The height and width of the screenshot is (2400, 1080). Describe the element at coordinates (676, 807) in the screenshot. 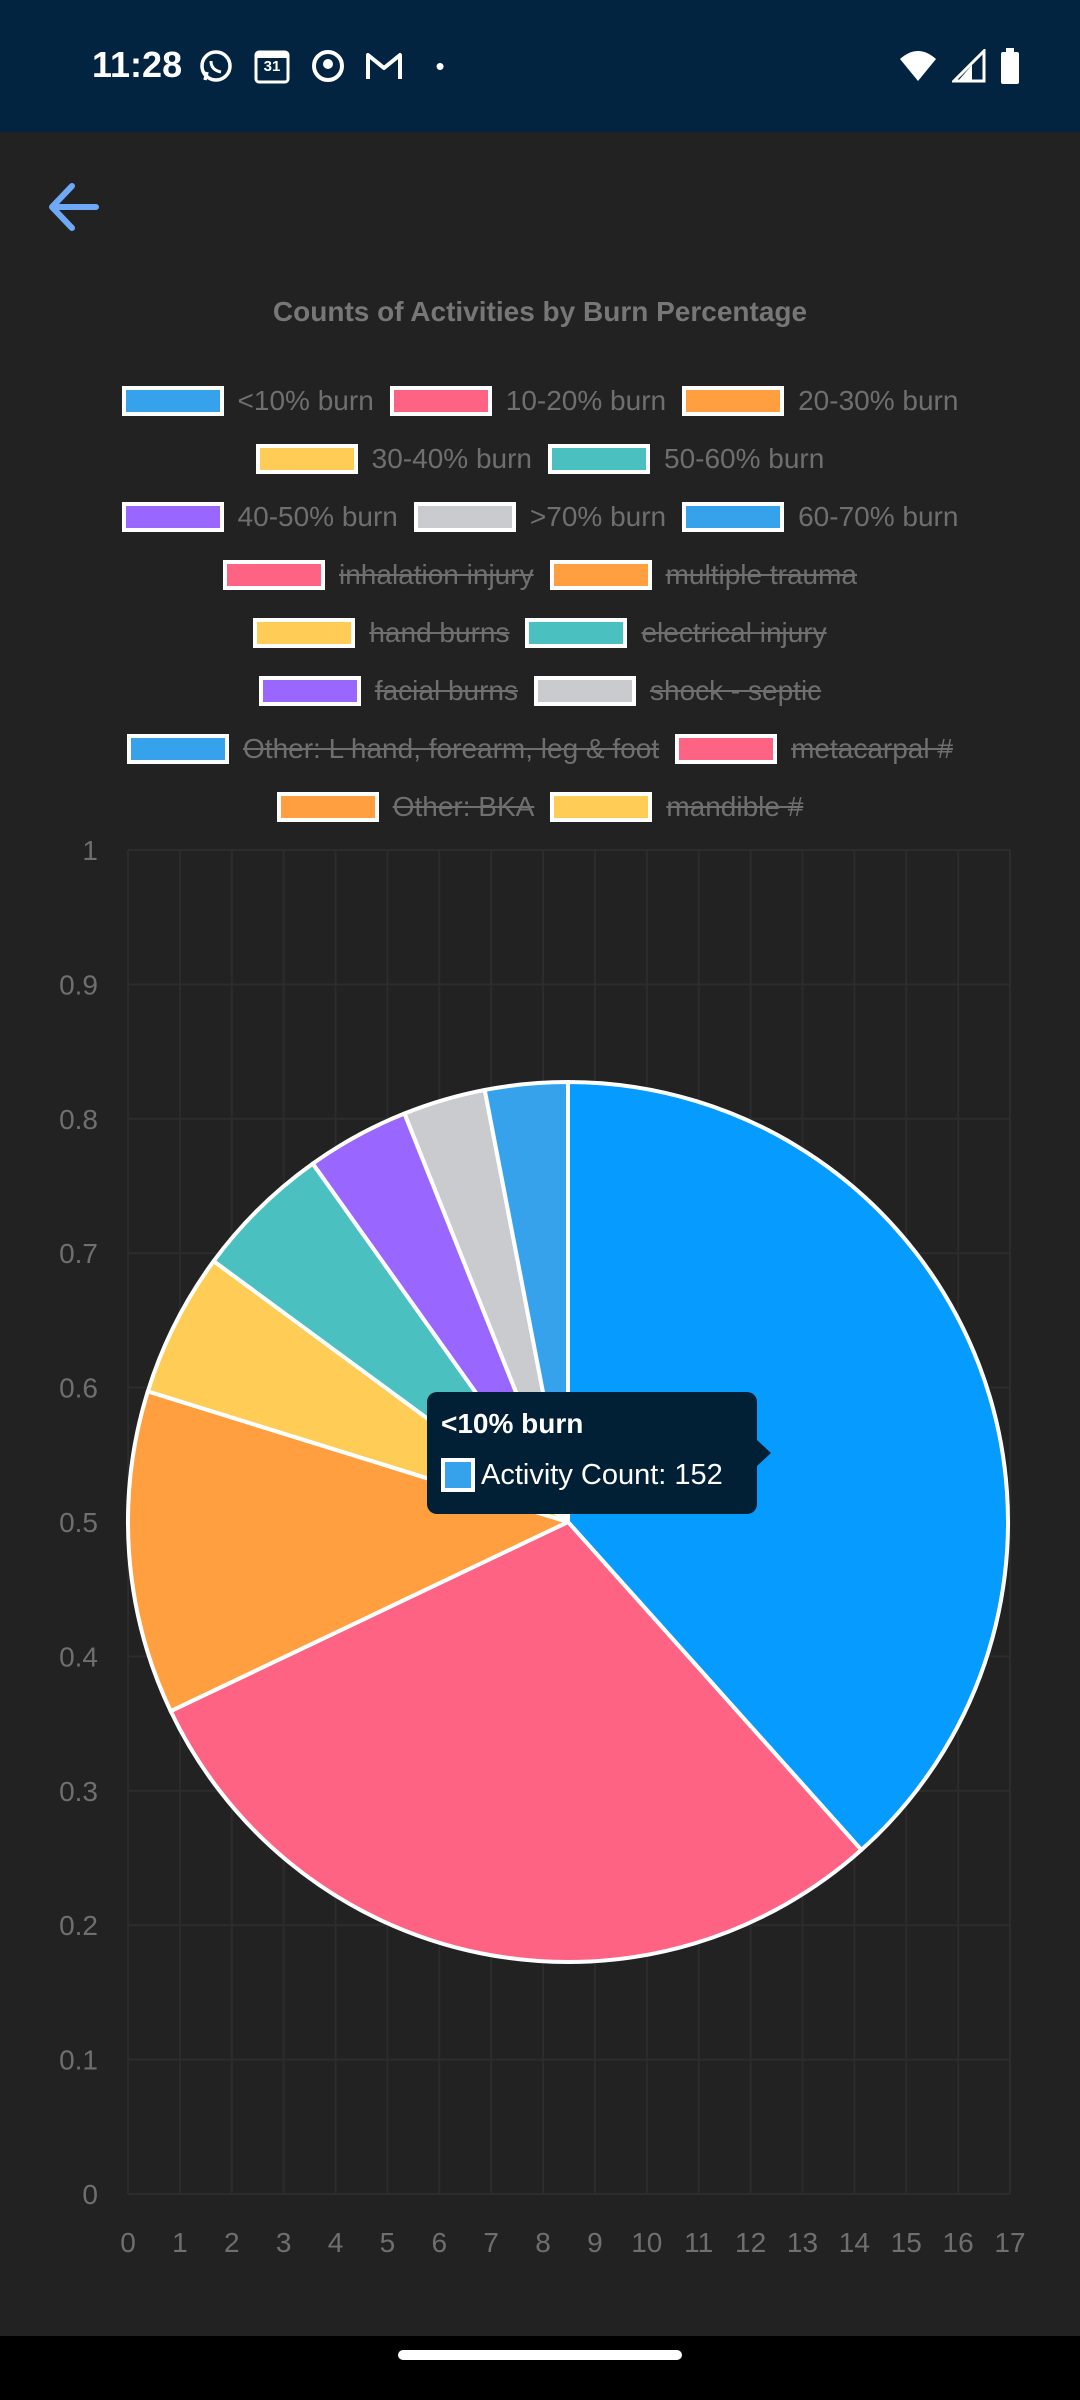

I see `legend-item: mandible #` at that location.